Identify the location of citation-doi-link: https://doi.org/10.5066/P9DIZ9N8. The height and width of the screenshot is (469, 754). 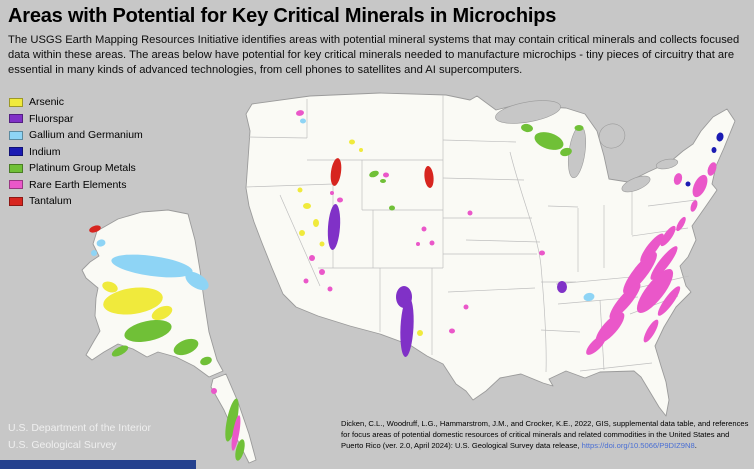
(638, 445).